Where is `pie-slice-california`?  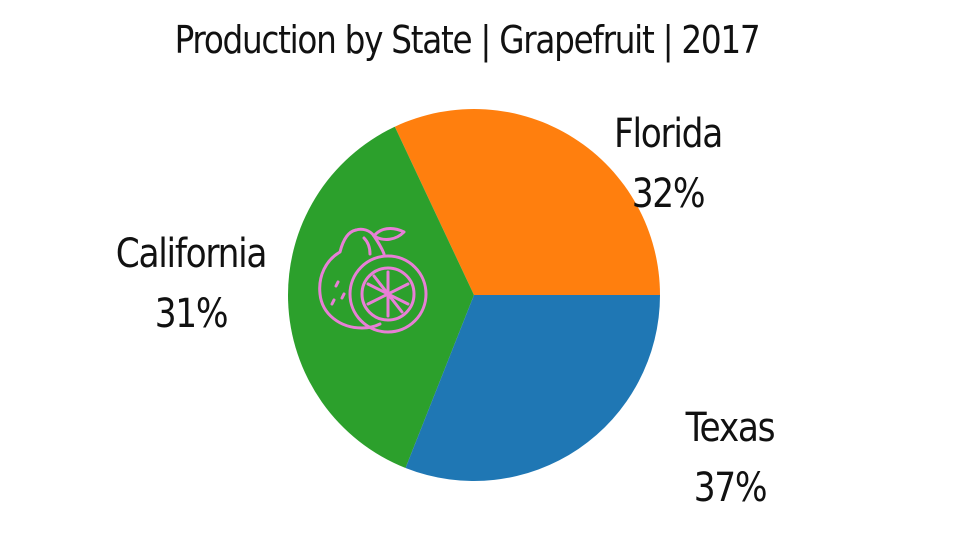
pie-slice-california is located at coordinates (532, 388).